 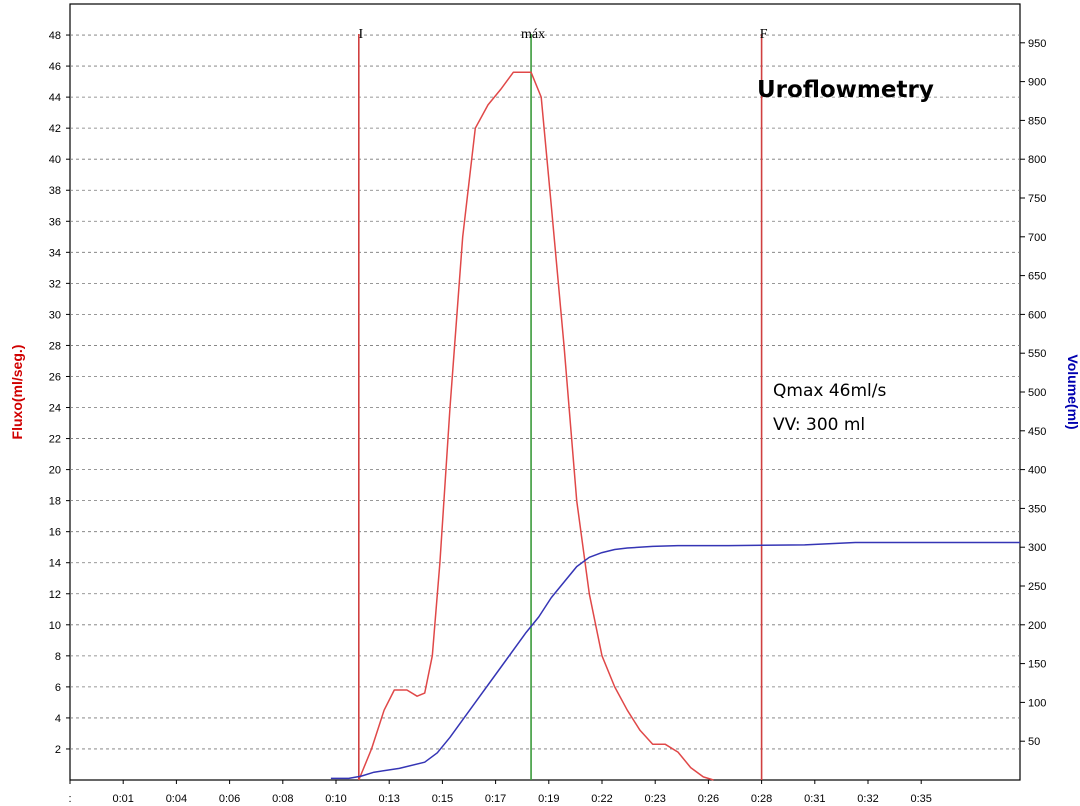 I want to click on left-tick-label-6: 6, so click(x=58, y=688).